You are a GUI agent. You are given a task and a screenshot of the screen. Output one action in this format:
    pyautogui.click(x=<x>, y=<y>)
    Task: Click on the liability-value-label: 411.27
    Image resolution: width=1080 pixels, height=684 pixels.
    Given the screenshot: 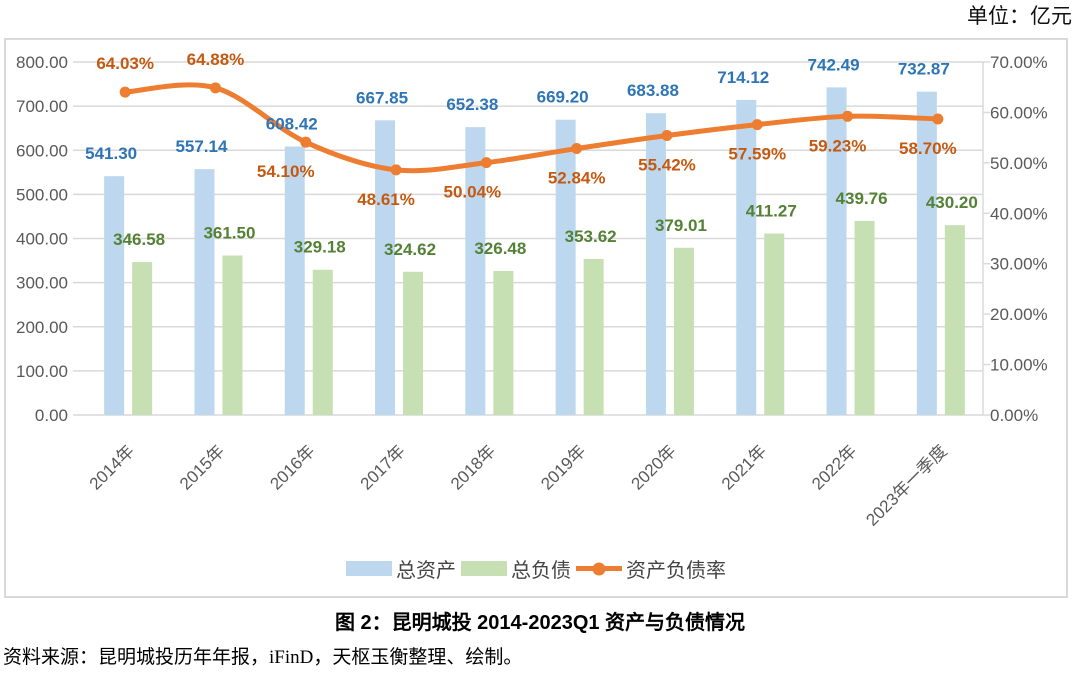 What is the action you would take?
    pyautogui.click(x=771, y=211)
    